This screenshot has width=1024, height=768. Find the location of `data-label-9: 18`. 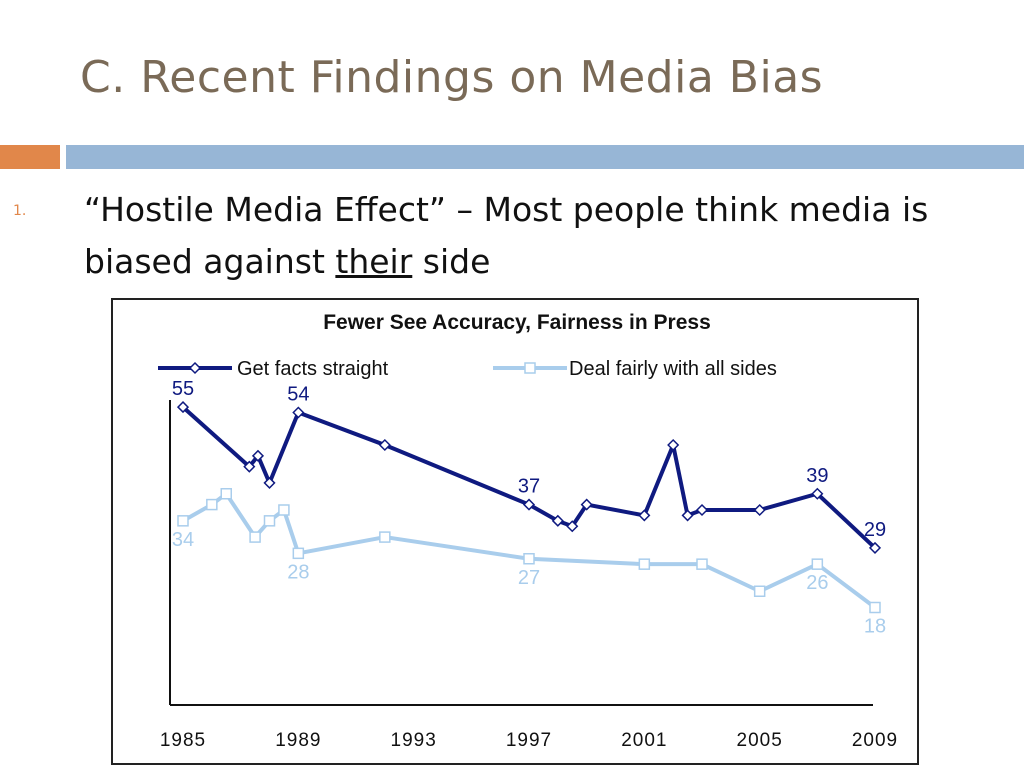

data-label-9: 18 is located at coordinates (875, 627).